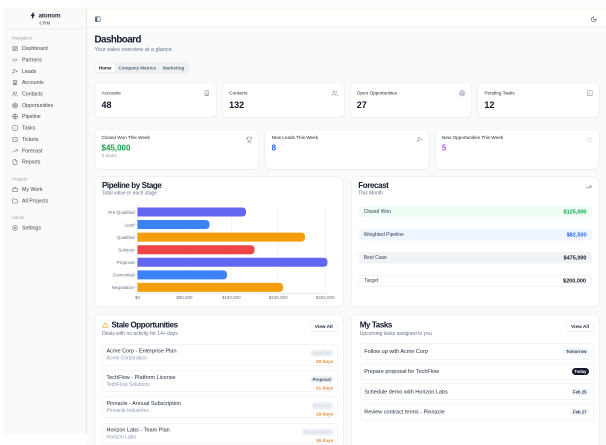  Describe the element at coordinates (231, 297) in the screenshot. I see `svg-text: $160,000` at that location.